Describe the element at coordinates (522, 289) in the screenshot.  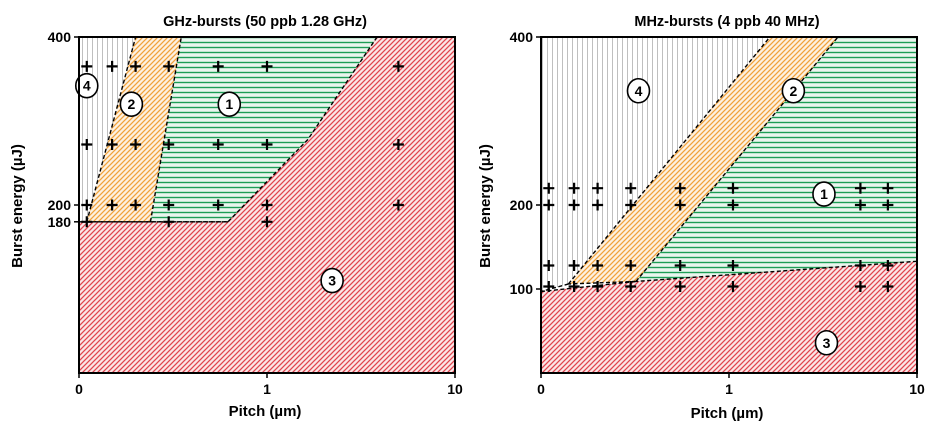
I see `y-tick-label: 100` at that location.